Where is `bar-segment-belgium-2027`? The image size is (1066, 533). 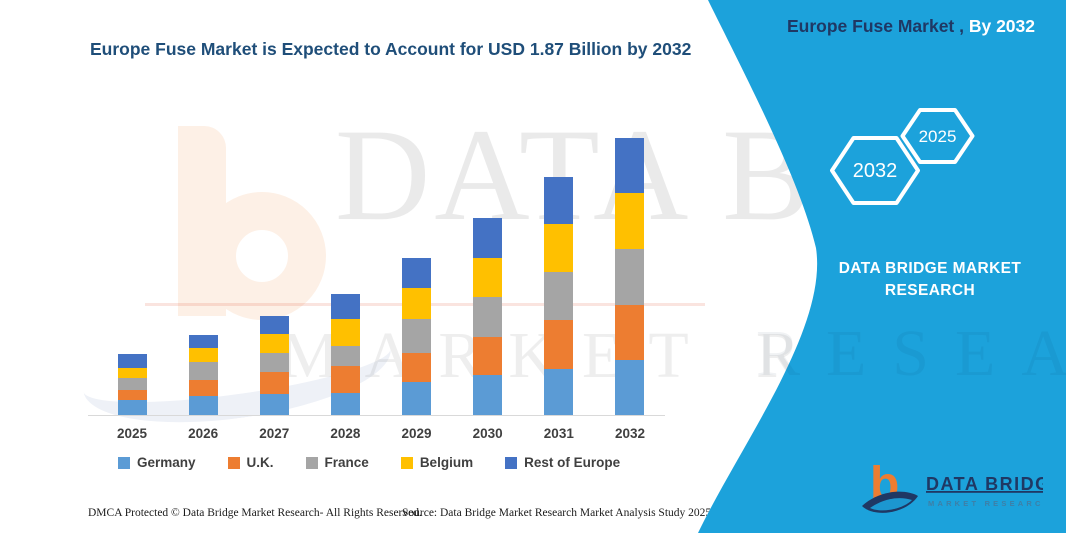
bar-segment-belgium-2027 is located at coordinates (274, 343).